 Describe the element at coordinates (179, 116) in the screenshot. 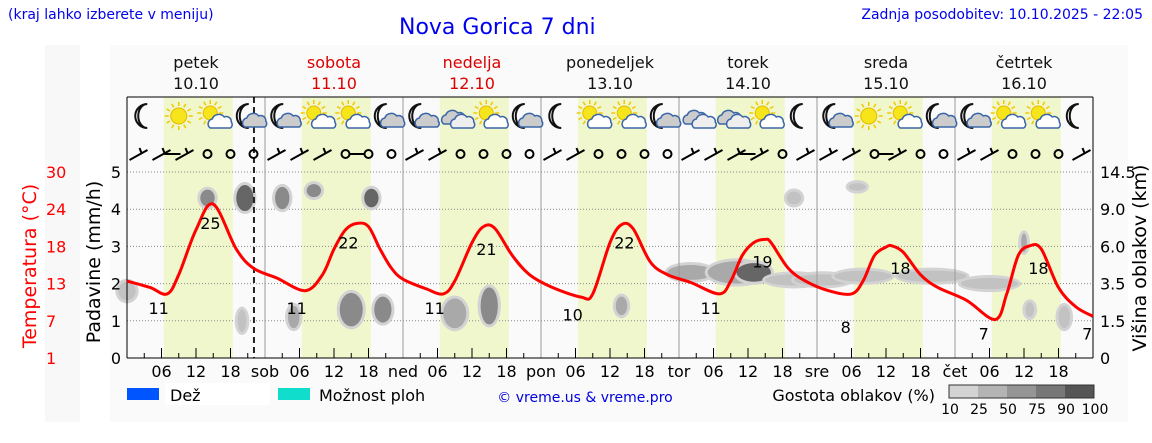

I see `sun-disc` at that location.